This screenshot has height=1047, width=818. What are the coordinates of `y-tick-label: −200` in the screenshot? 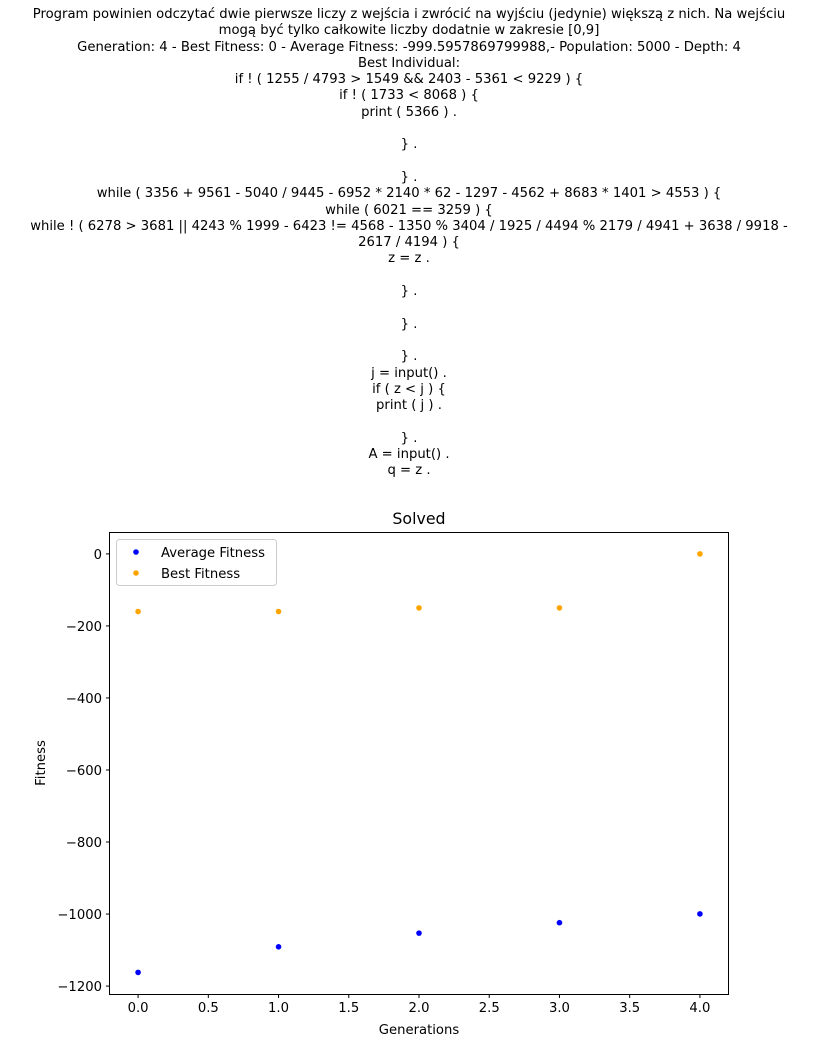 It's located at (84, 627).